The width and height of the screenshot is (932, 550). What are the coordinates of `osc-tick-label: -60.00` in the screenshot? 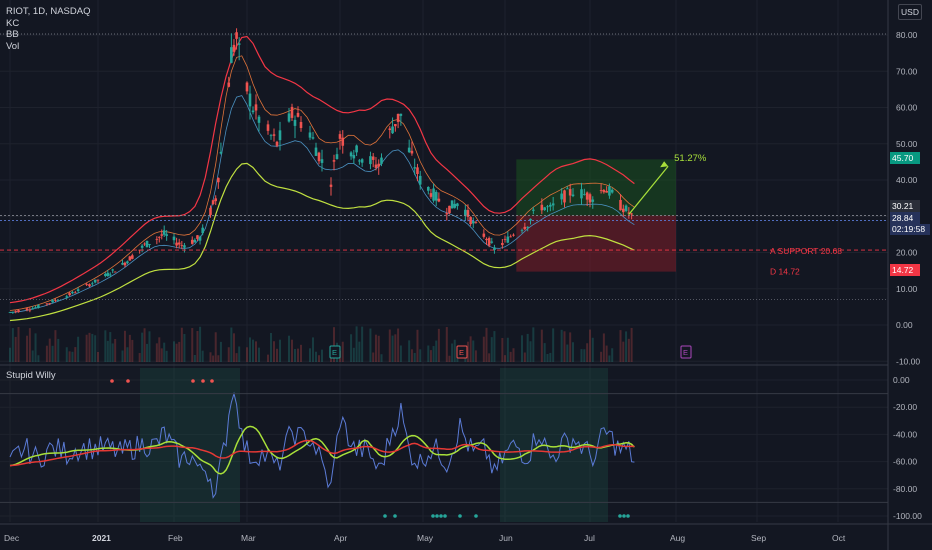 It's located at (905, 462).